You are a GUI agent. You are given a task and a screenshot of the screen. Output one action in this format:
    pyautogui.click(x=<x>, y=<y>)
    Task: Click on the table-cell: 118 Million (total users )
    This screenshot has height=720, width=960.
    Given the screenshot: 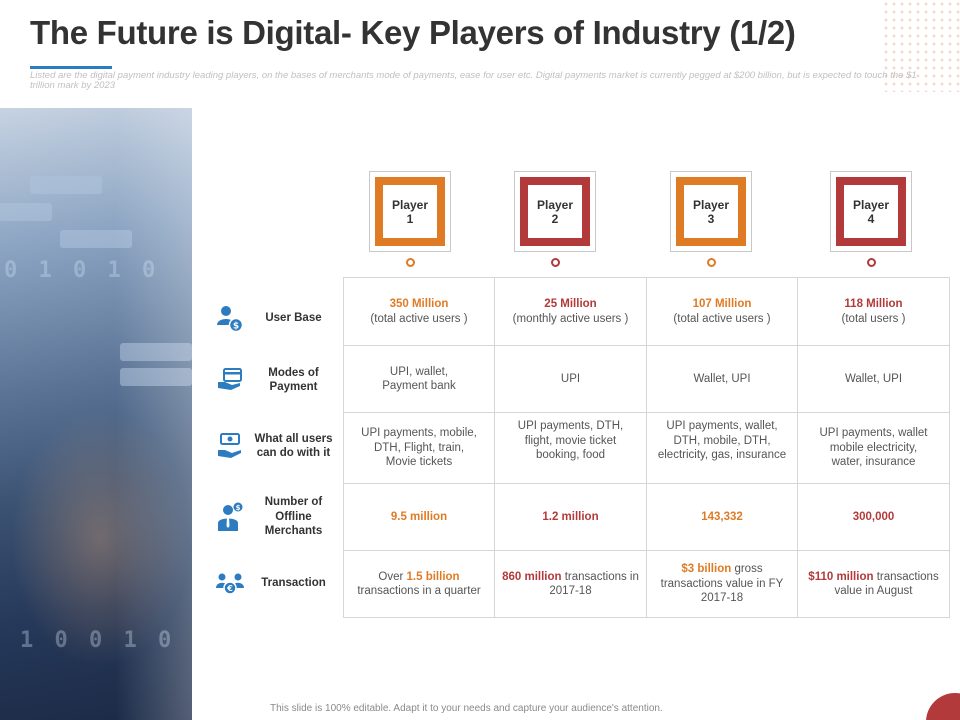 What is the action you would take?
    pyautogui.click(x=873, y=311)
    